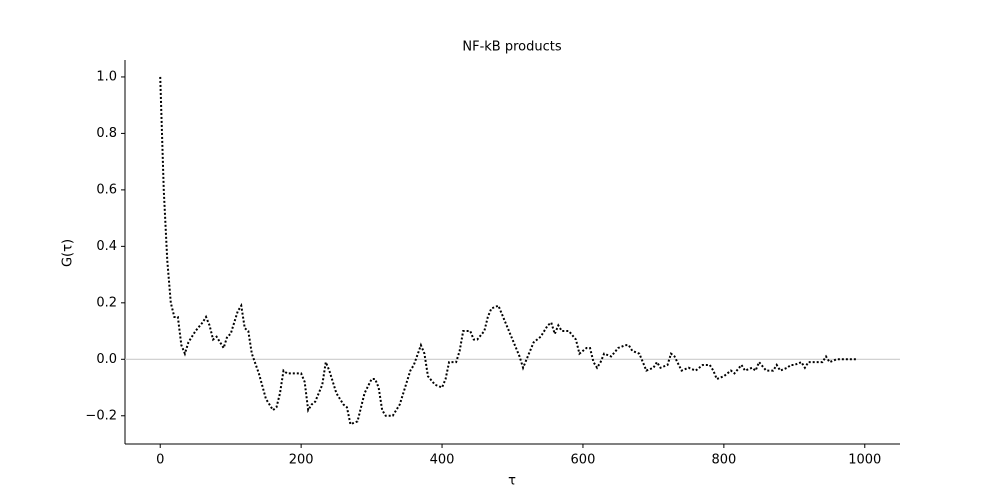 Image resolution: width=1000 pixels, height=500 pixels. What do you see at coordinates (106, 246) in the screenshot?
I see `y-tick-label: 0.4` at bounding box center [106, 246].